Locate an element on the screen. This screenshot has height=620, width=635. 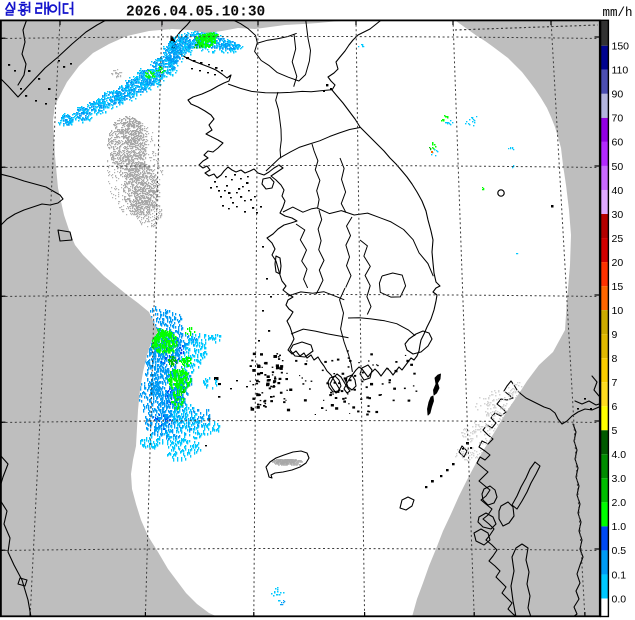
svg-text: 110 is located at coordinates (620, 71).